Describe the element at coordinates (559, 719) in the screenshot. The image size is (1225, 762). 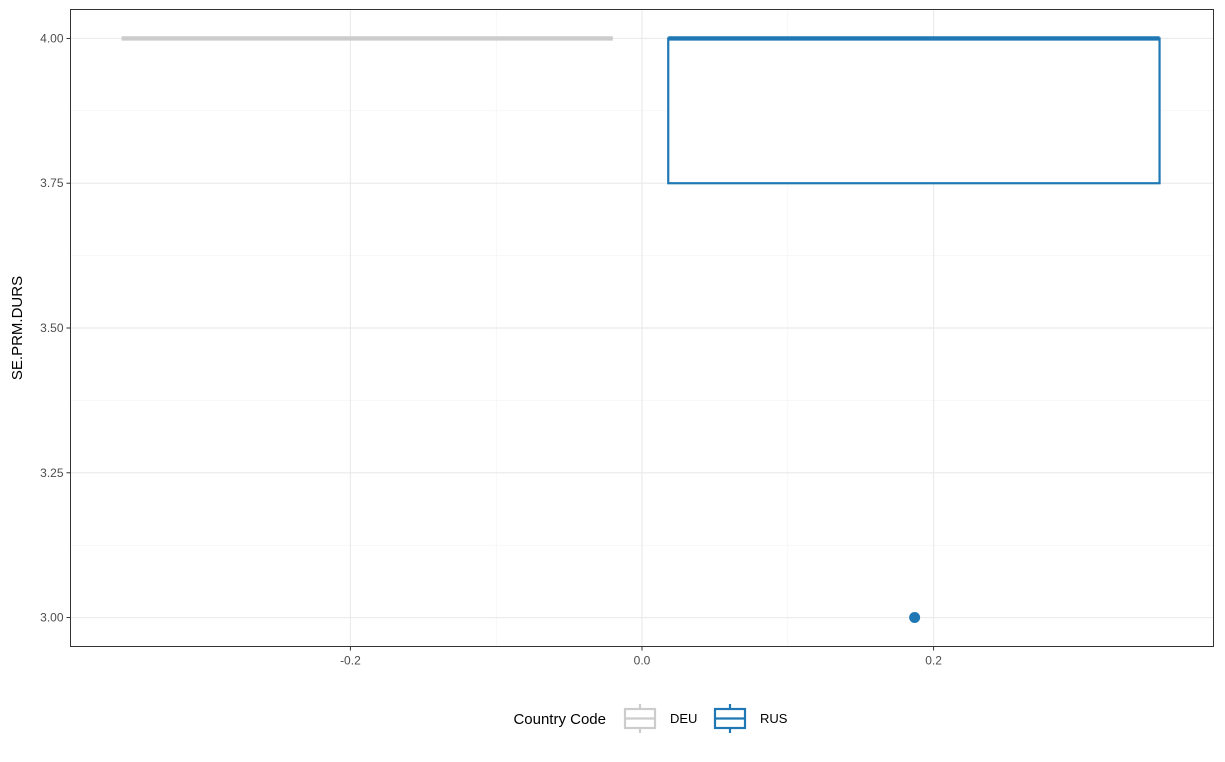
I see `legend-title: Country Code` at that location.